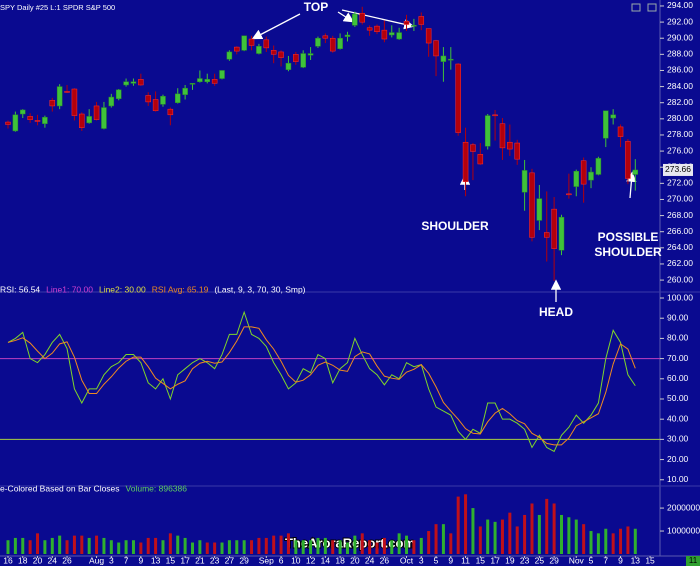 This screenshot has height=566, width=700. What do you see at coordinates (281, 560) in the screenshot?
I see `x-tick-label: 6` at bounding box center [281, 560].